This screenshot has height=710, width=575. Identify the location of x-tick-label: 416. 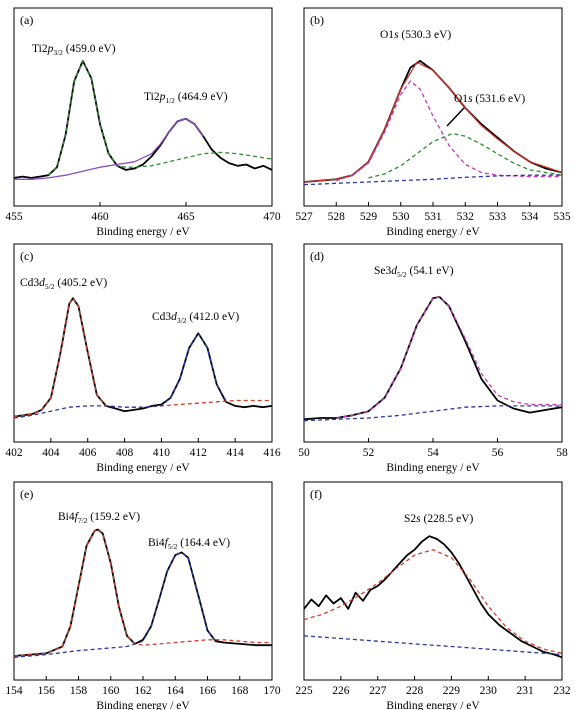
(272, 453).